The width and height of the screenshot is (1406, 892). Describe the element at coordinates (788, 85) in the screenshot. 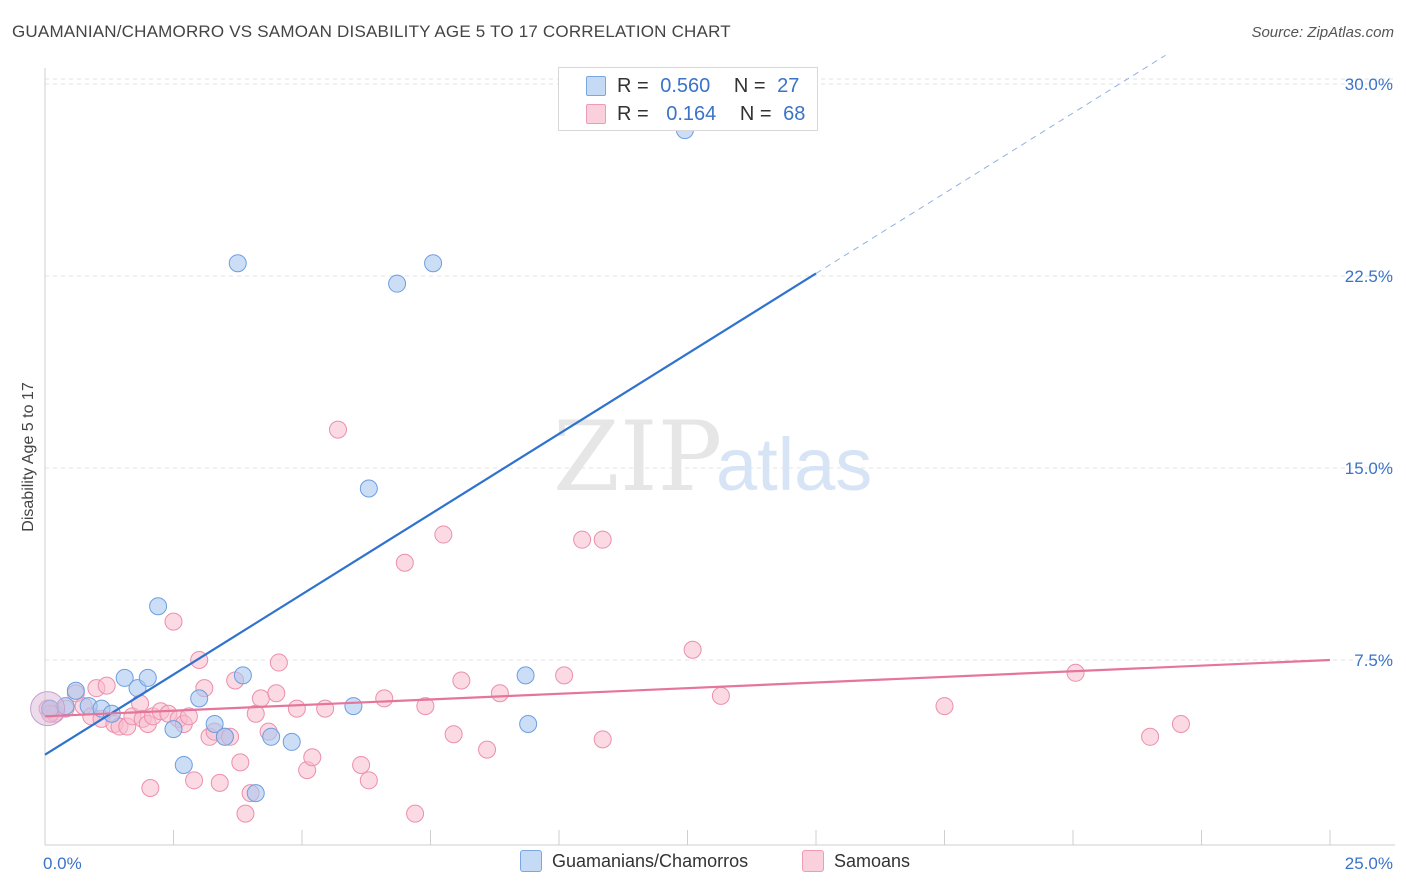

I see `legend-n-value: 27` at that location.